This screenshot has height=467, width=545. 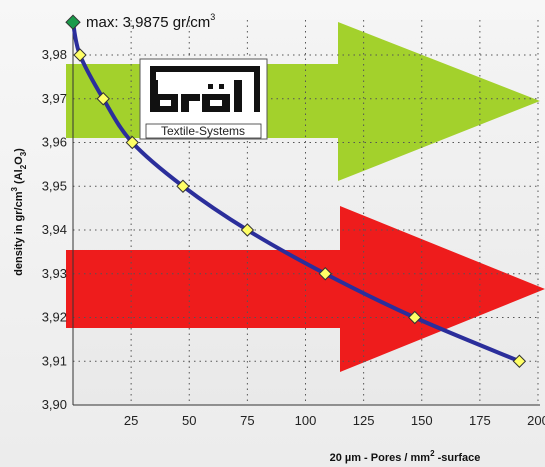 What do you see at coordinates (54, 273) in the screenshot?
I see `y-tick-label: 3,93` at bounding box center [54, 273].